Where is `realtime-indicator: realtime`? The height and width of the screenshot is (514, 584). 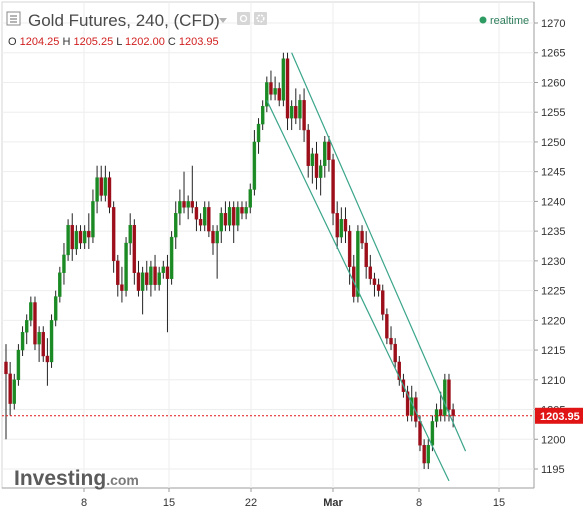
realtime-indicator: realtime is located at coordinates (504, 21).